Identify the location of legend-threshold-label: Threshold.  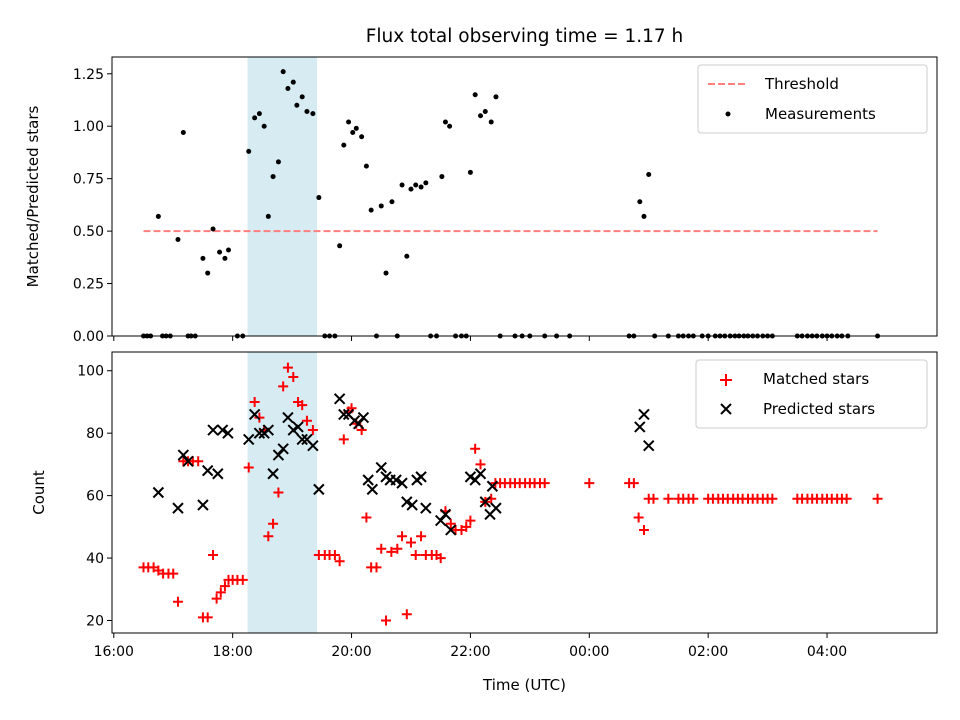
(801, 84).